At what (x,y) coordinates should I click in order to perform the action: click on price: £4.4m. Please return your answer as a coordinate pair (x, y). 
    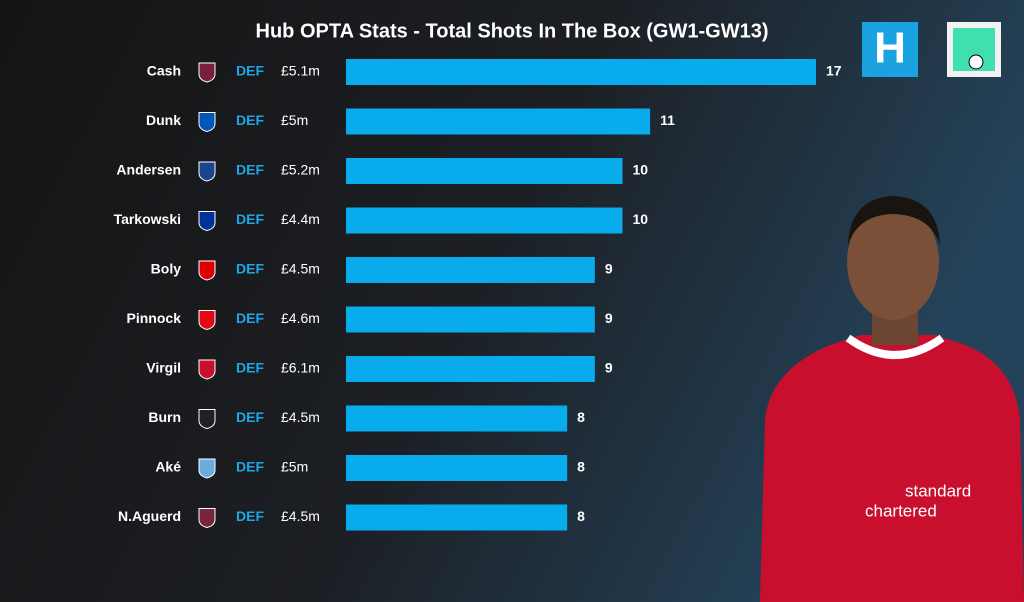
    Looking at the image, I should click on (300, 219).